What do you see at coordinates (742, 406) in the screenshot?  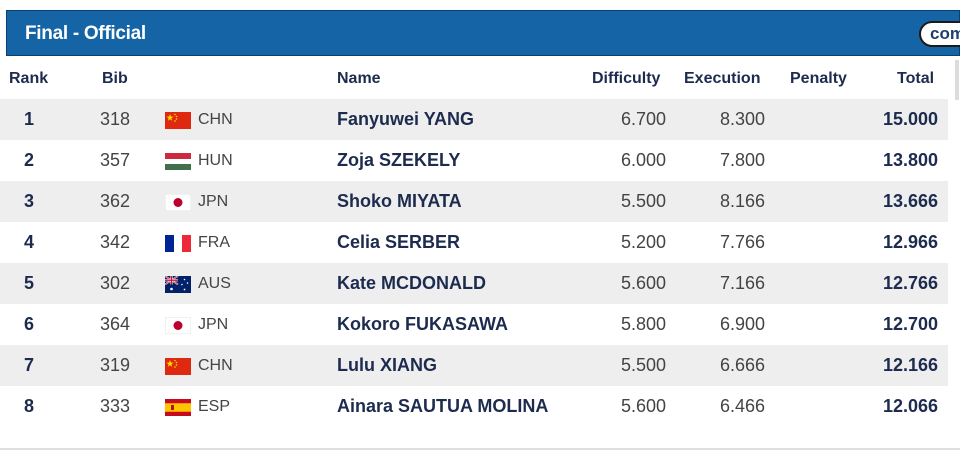 I see `execution-cell: 6.466` at bounding box center [742, 406].